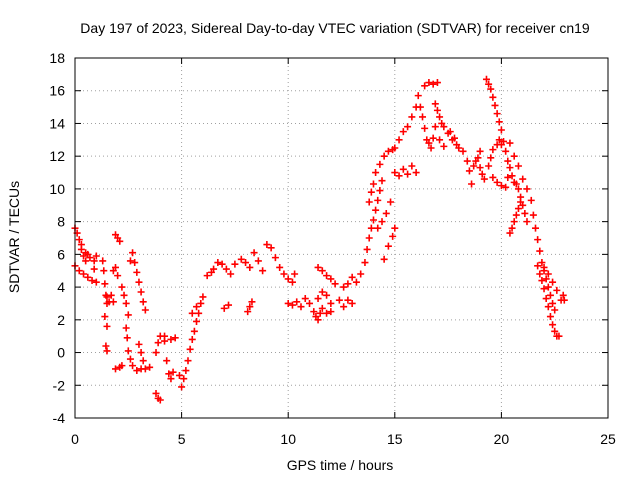 The height and width of the screenshot is (480, 640). What do you see at coordinates (57, 58) in the screenshot?
I see `y-tick-label: 18` at bounding box center [57, 58].